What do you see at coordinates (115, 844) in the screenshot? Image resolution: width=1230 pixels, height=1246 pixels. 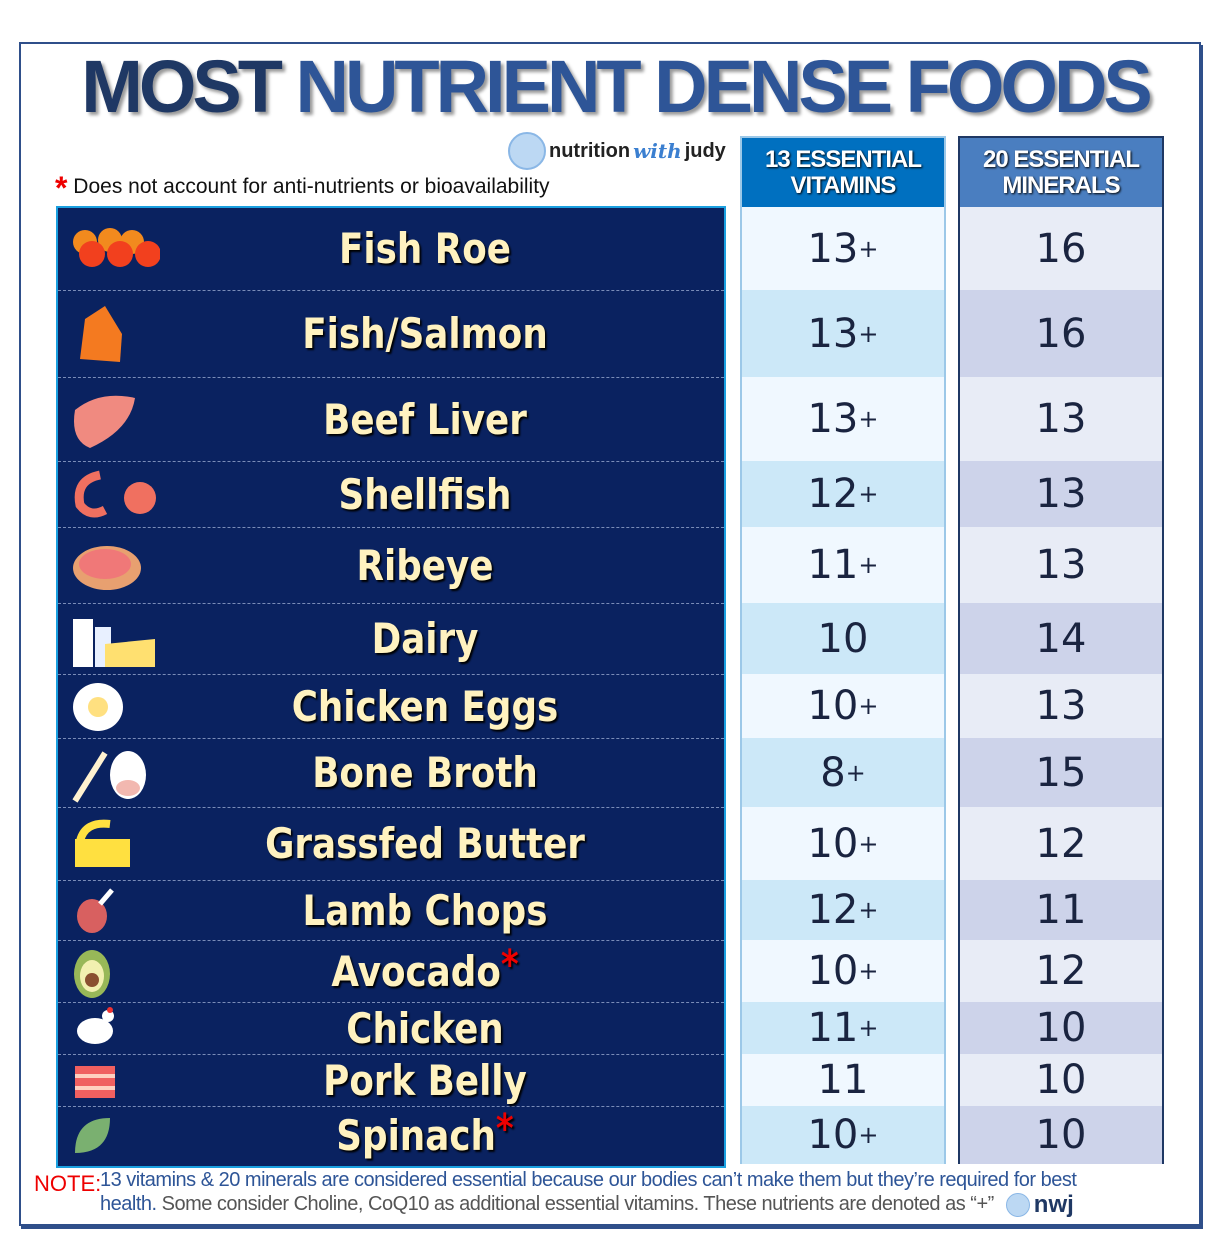 I see `butter-icon` at bounding box center [115, 844].